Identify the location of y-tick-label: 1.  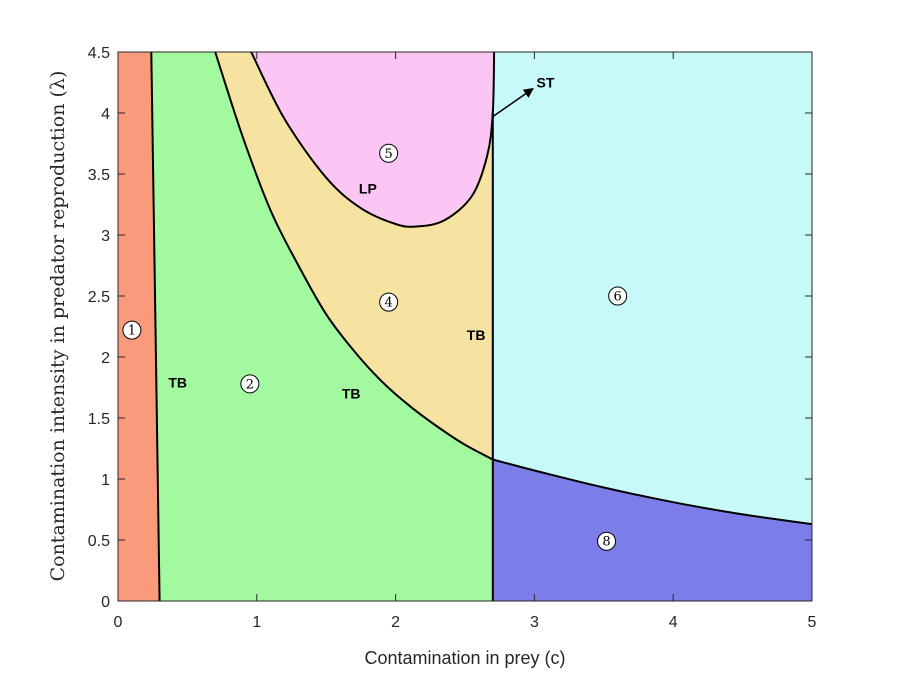
(105, 480).